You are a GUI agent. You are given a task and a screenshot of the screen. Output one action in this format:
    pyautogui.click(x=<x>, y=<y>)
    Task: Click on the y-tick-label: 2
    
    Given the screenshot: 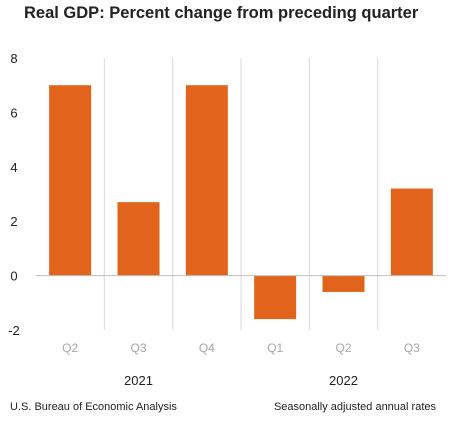 What is the action you would take?
    pyautogui.click(x=13, y=221)
    